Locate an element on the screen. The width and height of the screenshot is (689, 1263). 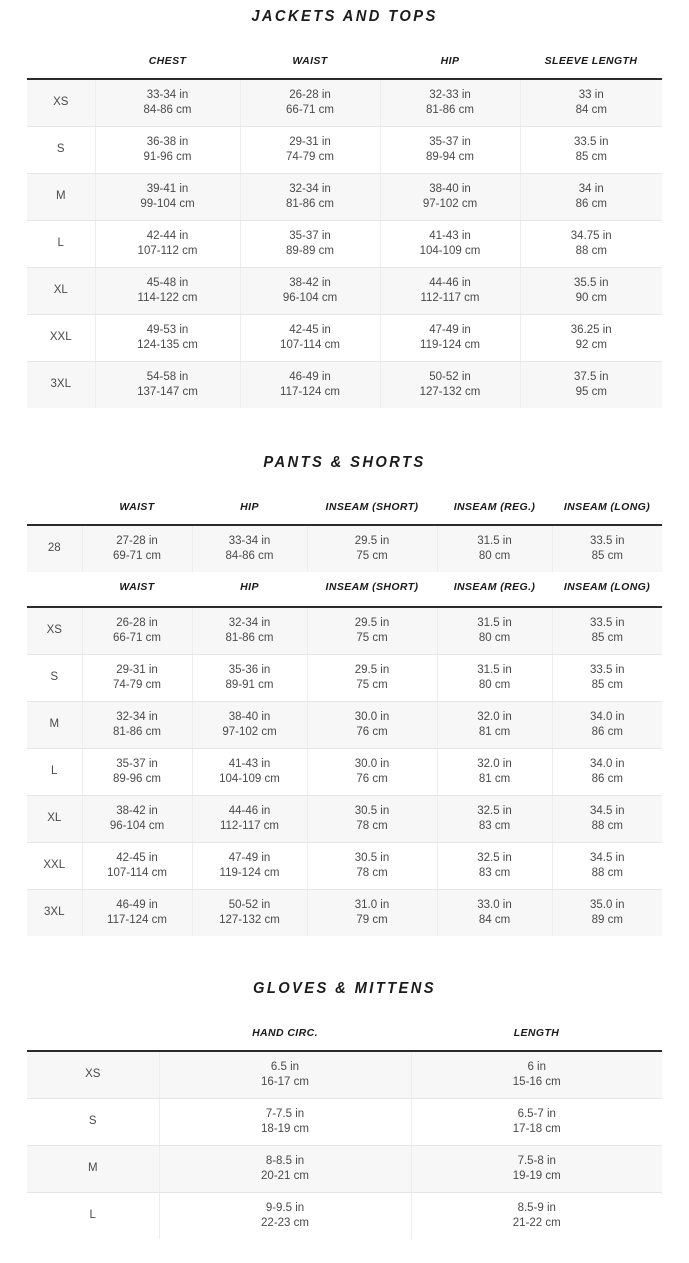
measurement-centimeters: 21-22 cm is located at coordinates (536, 1223).